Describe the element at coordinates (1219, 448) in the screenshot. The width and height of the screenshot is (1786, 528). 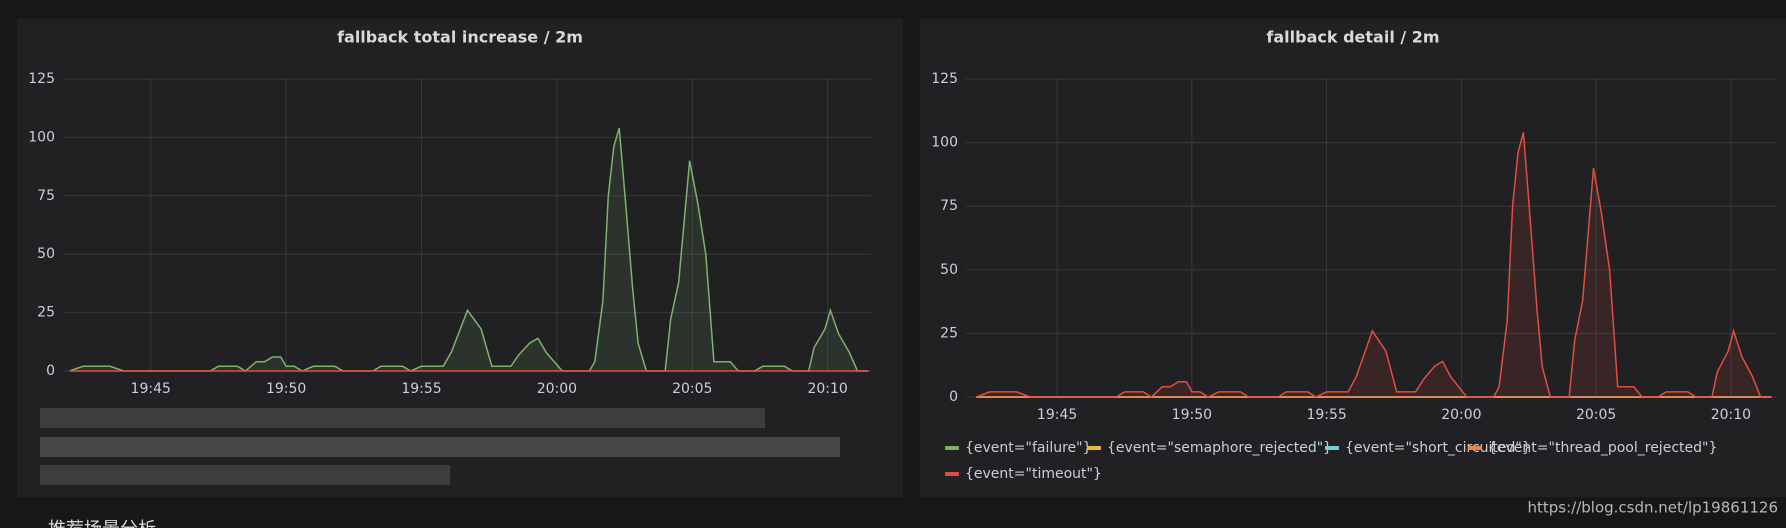
I see `legend-label: {event="semaphore_rejected"}` at that location.